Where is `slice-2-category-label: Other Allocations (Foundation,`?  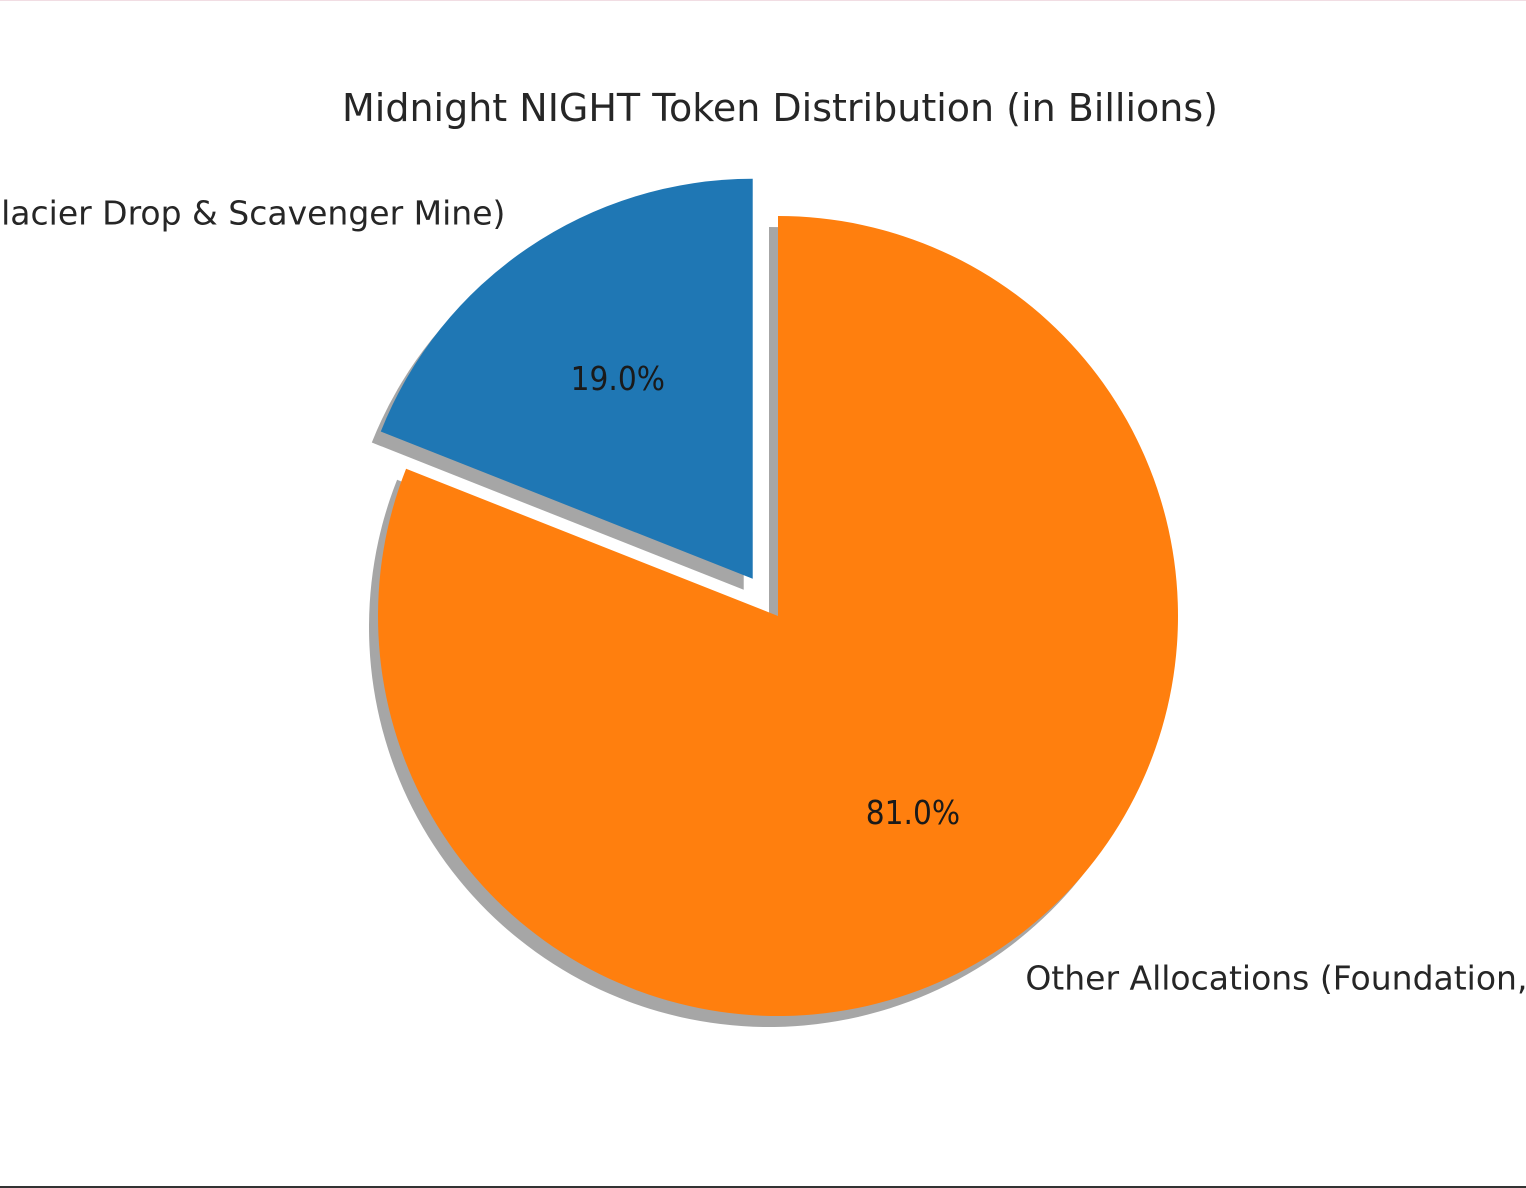
slice-2-category-label: Other Allocations (Foundation, is located at coordinates (1275, 977).